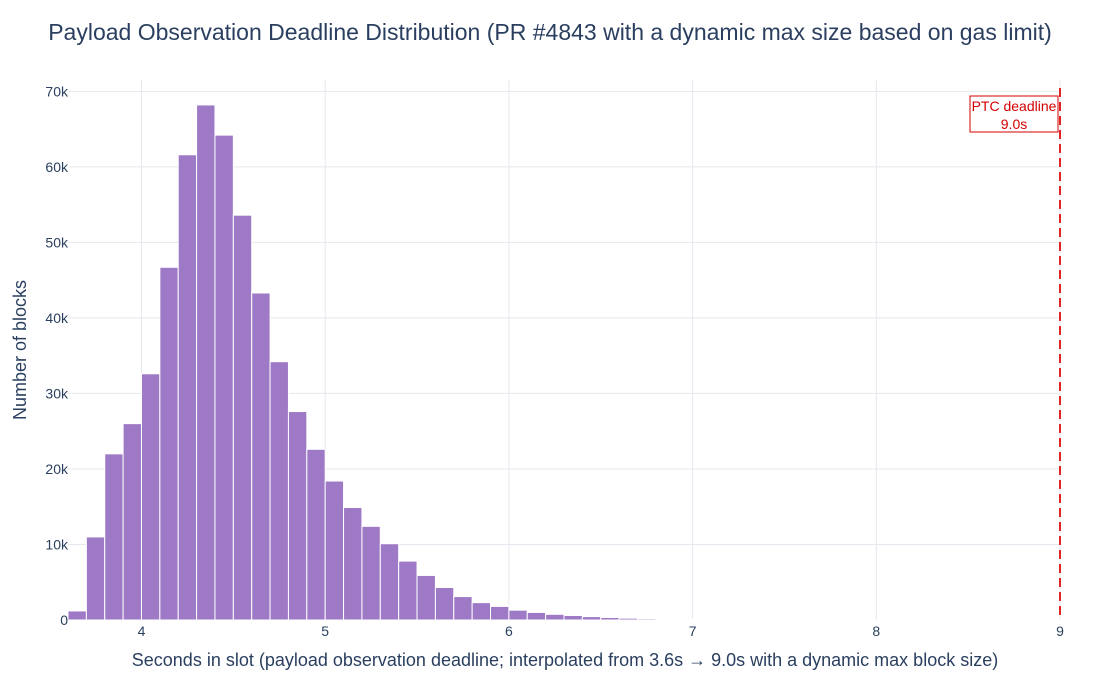 Image resolution: width=1100 pixels, height=700 pixels. I want to click on deadline-annotation: PTC deadline 9.0s, so click(1015, 354).